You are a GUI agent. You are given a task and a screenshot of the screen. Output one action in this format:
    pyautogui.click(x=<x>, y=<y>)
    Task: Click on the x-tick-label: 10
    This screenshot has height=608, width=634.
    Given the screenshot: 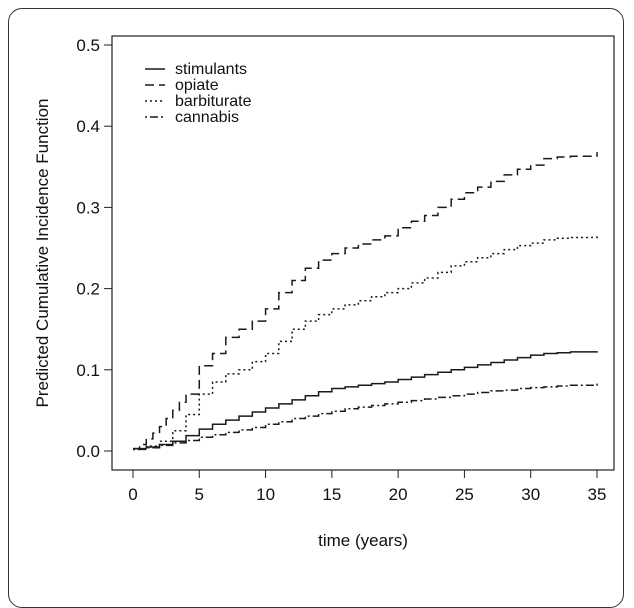 What is the action you would take?
    pyautogui.click(x=265, y=494)
    